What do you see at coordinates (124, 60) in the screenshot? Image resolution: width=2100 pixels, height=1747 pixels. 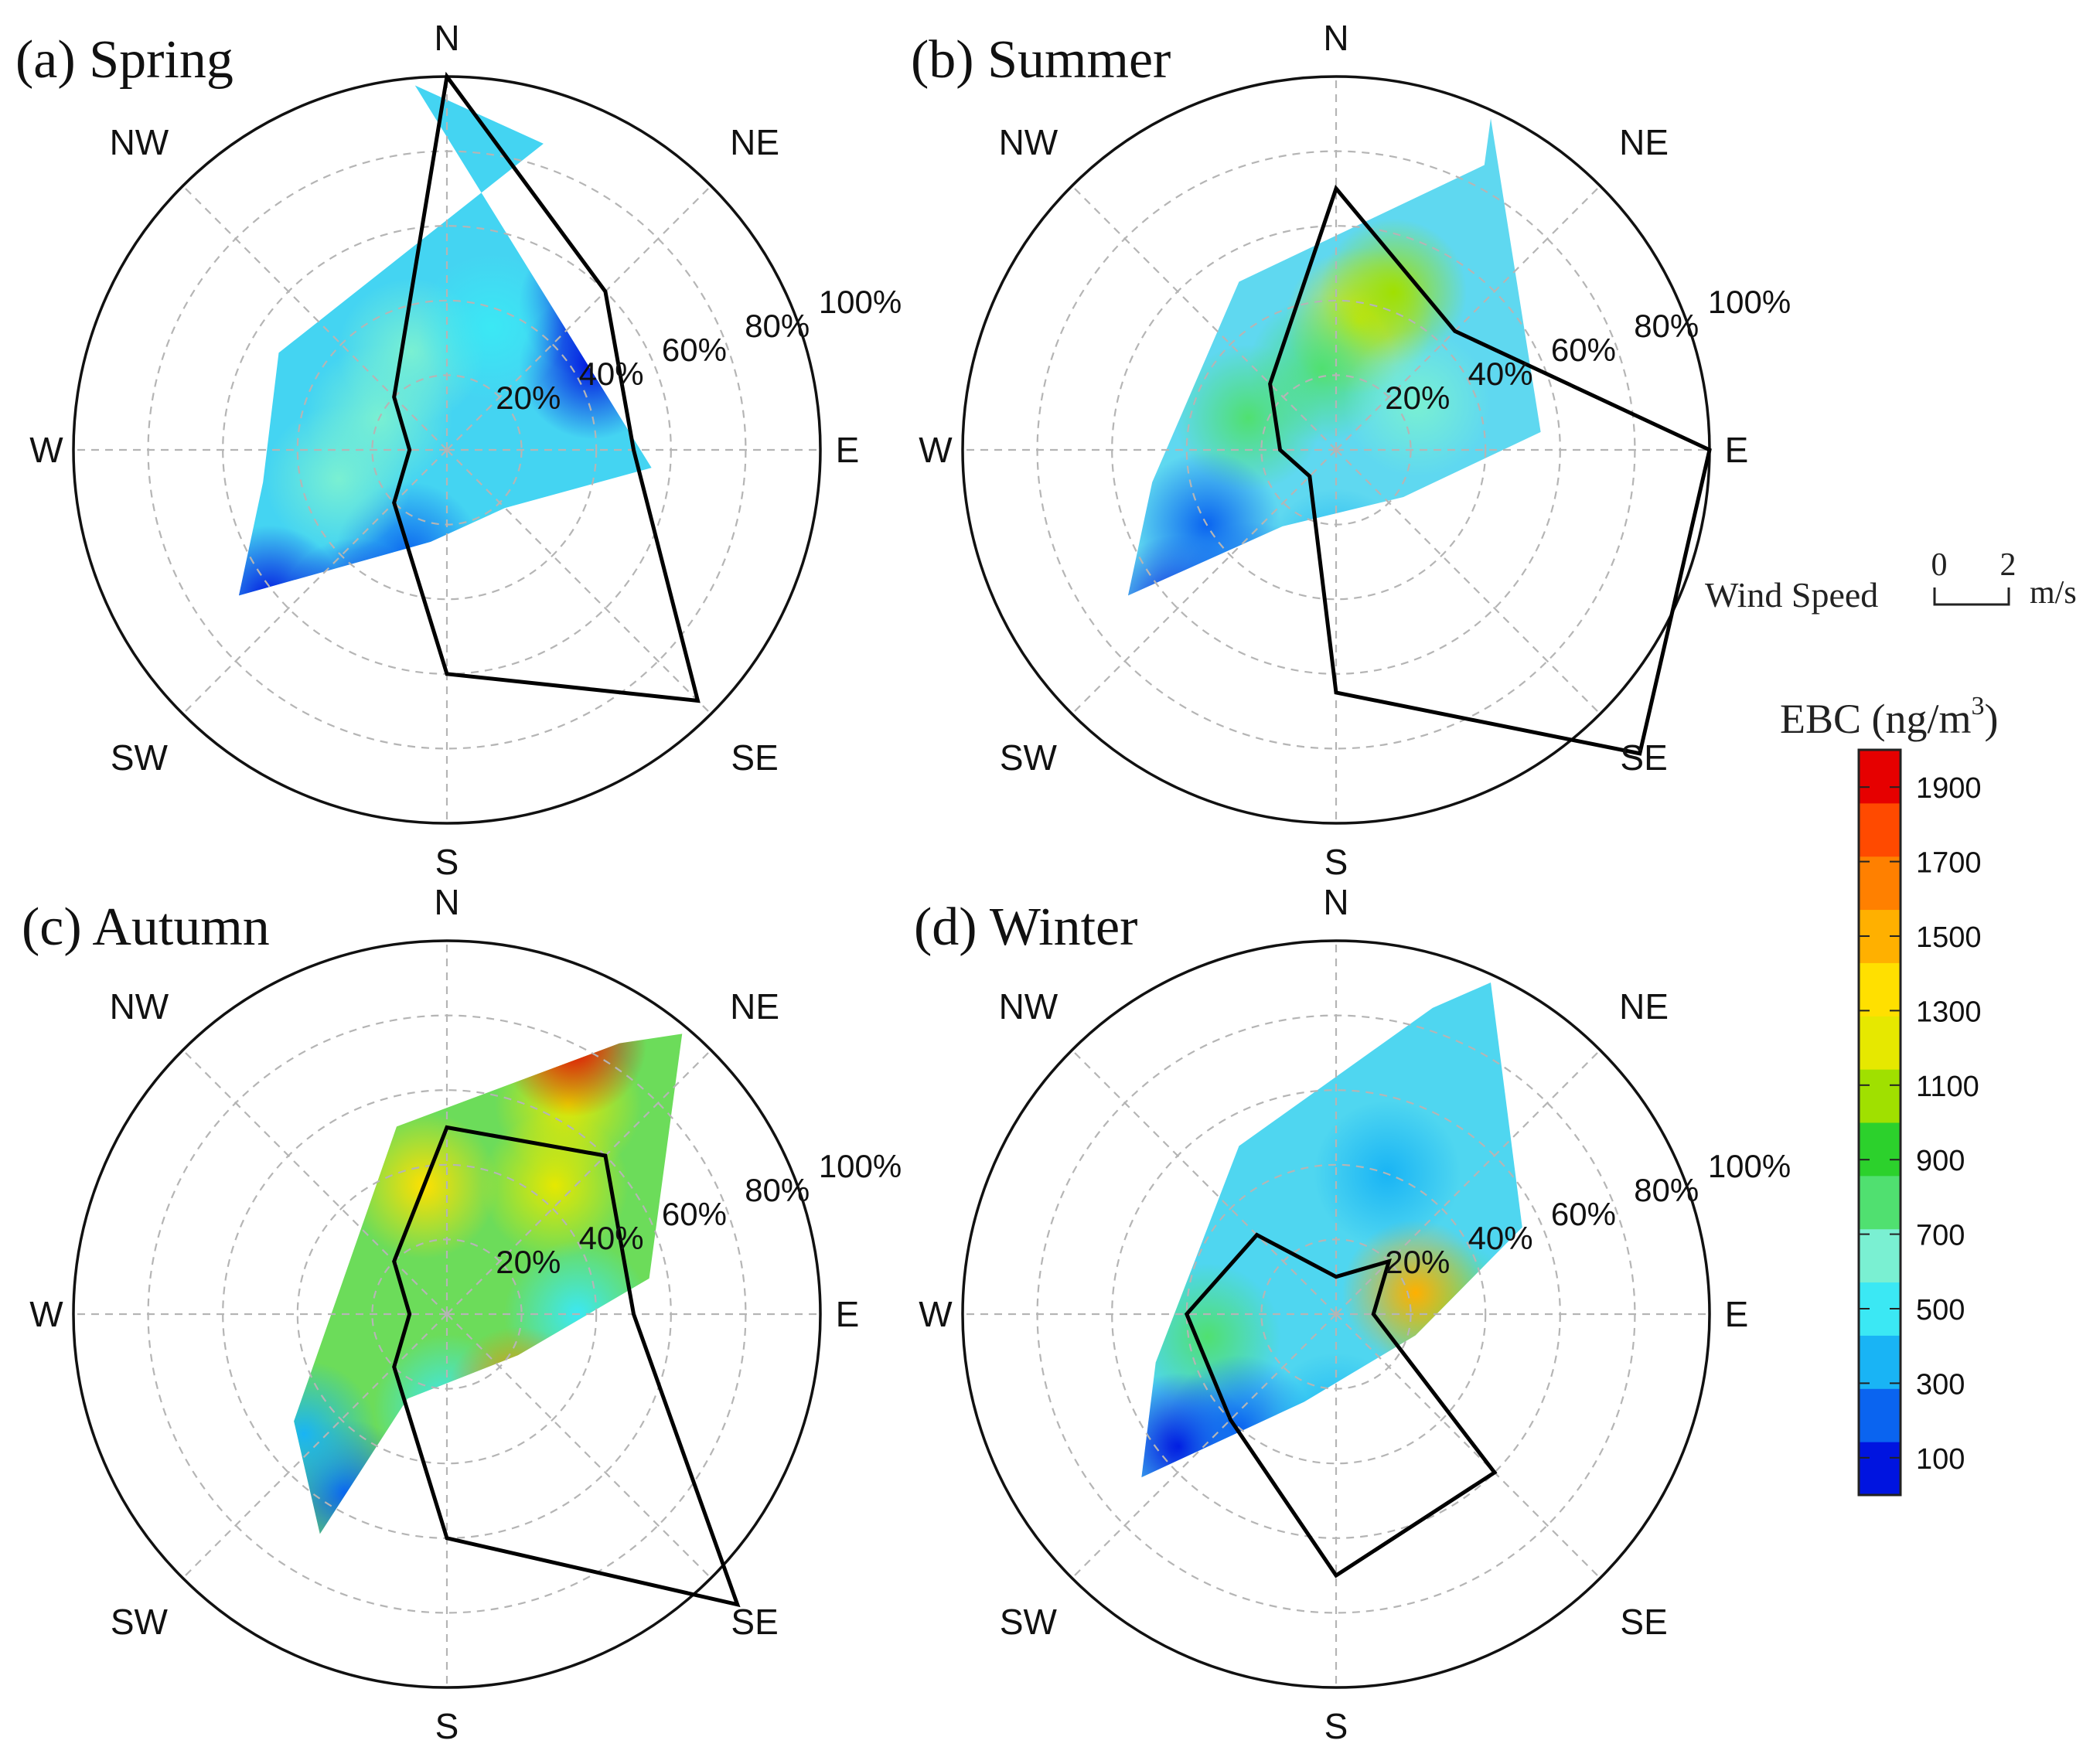 I see `panel-title: (a) Spring` at bounding box center [124, 60].